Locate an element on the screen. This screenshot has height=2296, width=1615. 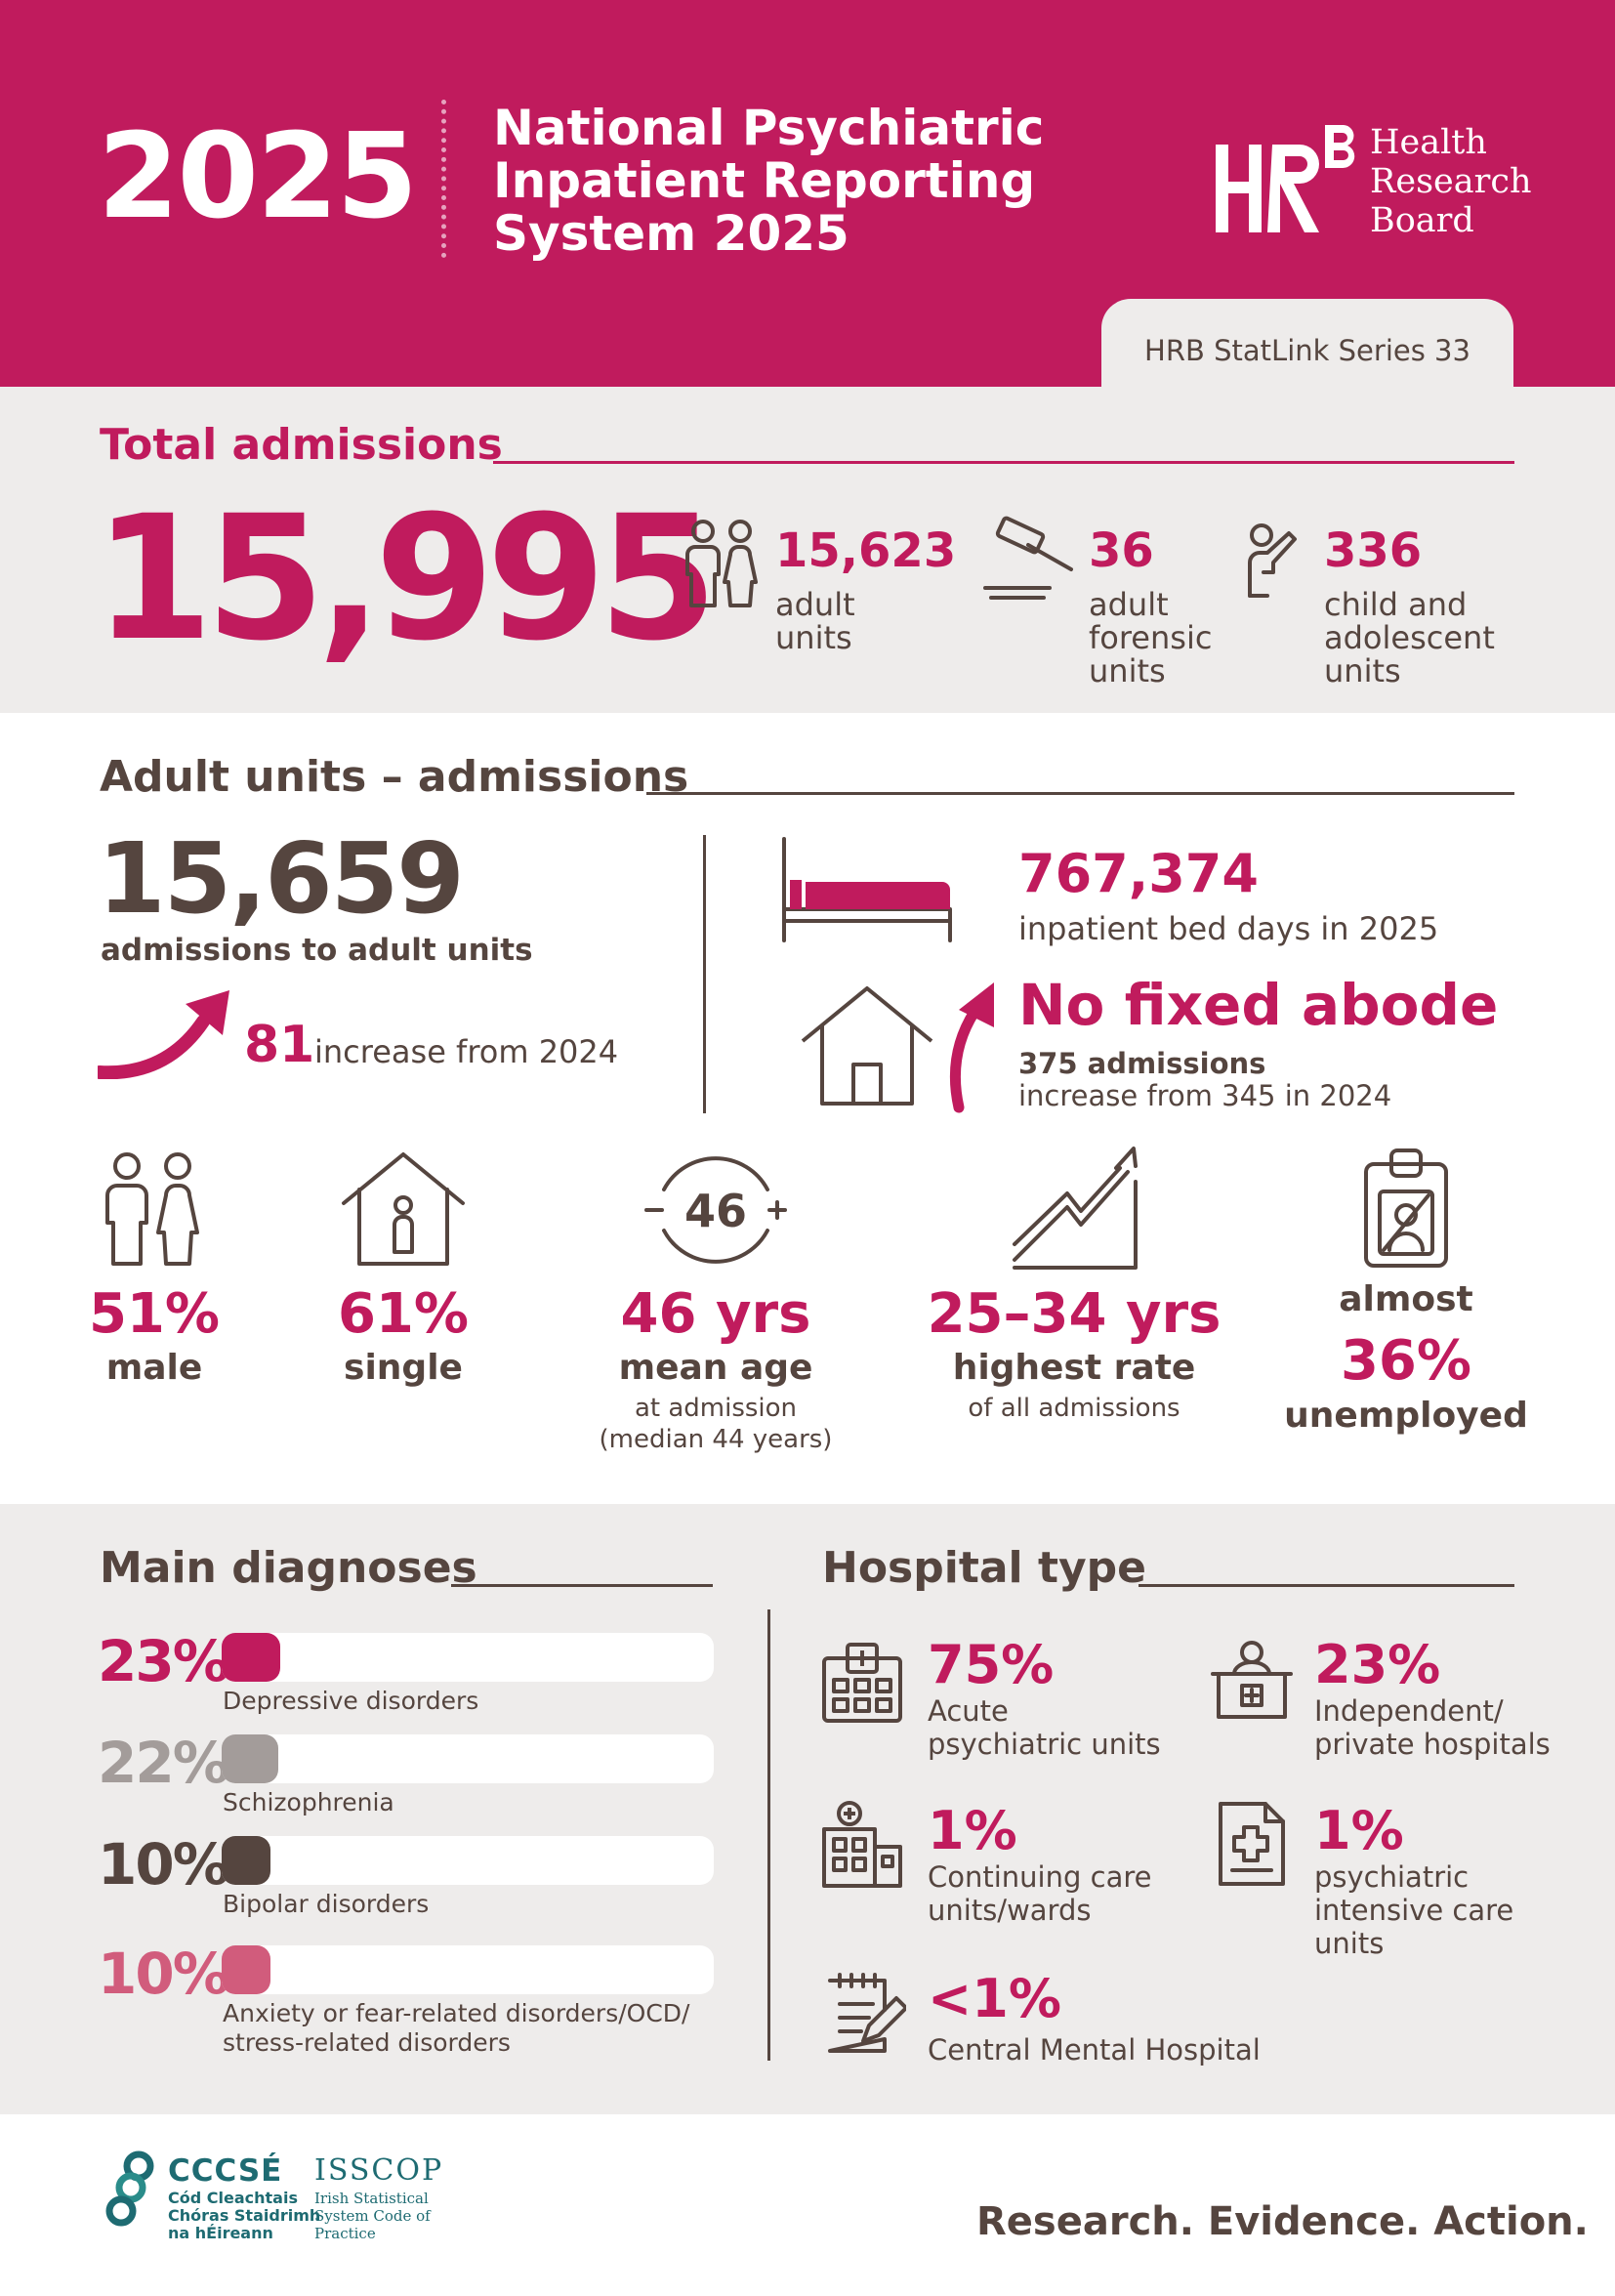
diagnosis-label: Schizophrenia is located at coordinates (308, 1802).